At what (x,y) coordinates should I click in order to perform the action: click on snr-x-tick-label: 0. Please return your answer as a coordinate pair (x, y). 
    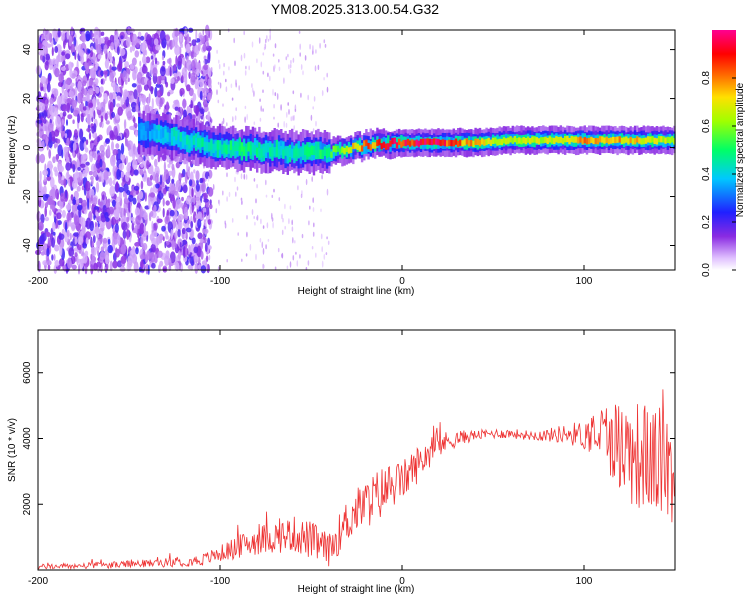
    Looking at the image, I should click on (402, 581).